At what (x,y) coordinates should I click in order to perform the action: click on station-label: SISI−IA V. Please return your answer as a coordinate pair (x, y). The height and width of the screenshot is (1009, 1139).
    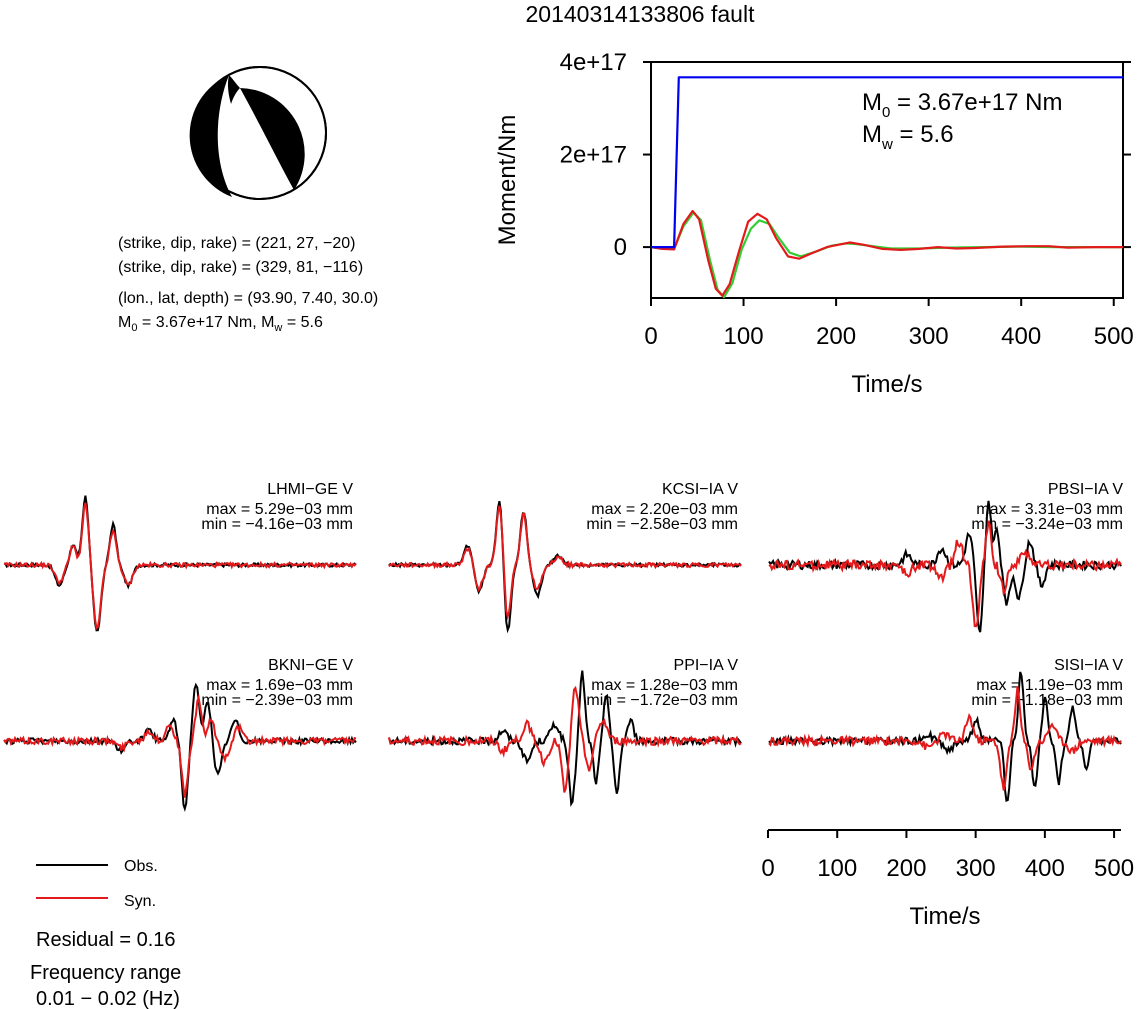
    Looking at the image, I should click on (1088, 665).